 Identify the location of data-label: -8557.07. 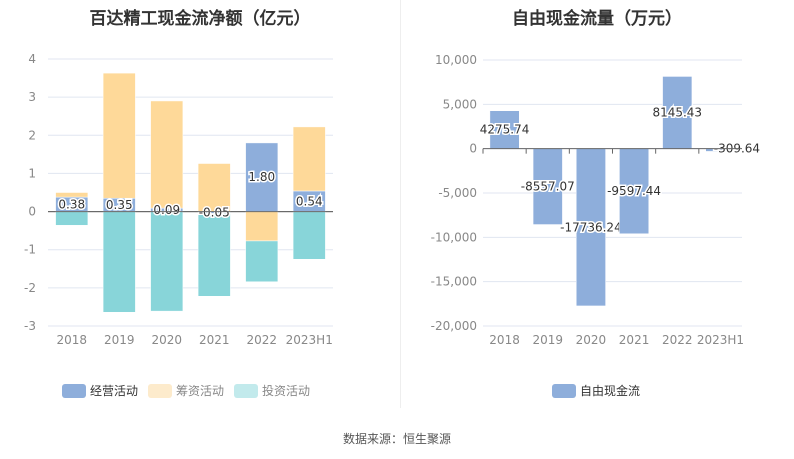
(548, 187).